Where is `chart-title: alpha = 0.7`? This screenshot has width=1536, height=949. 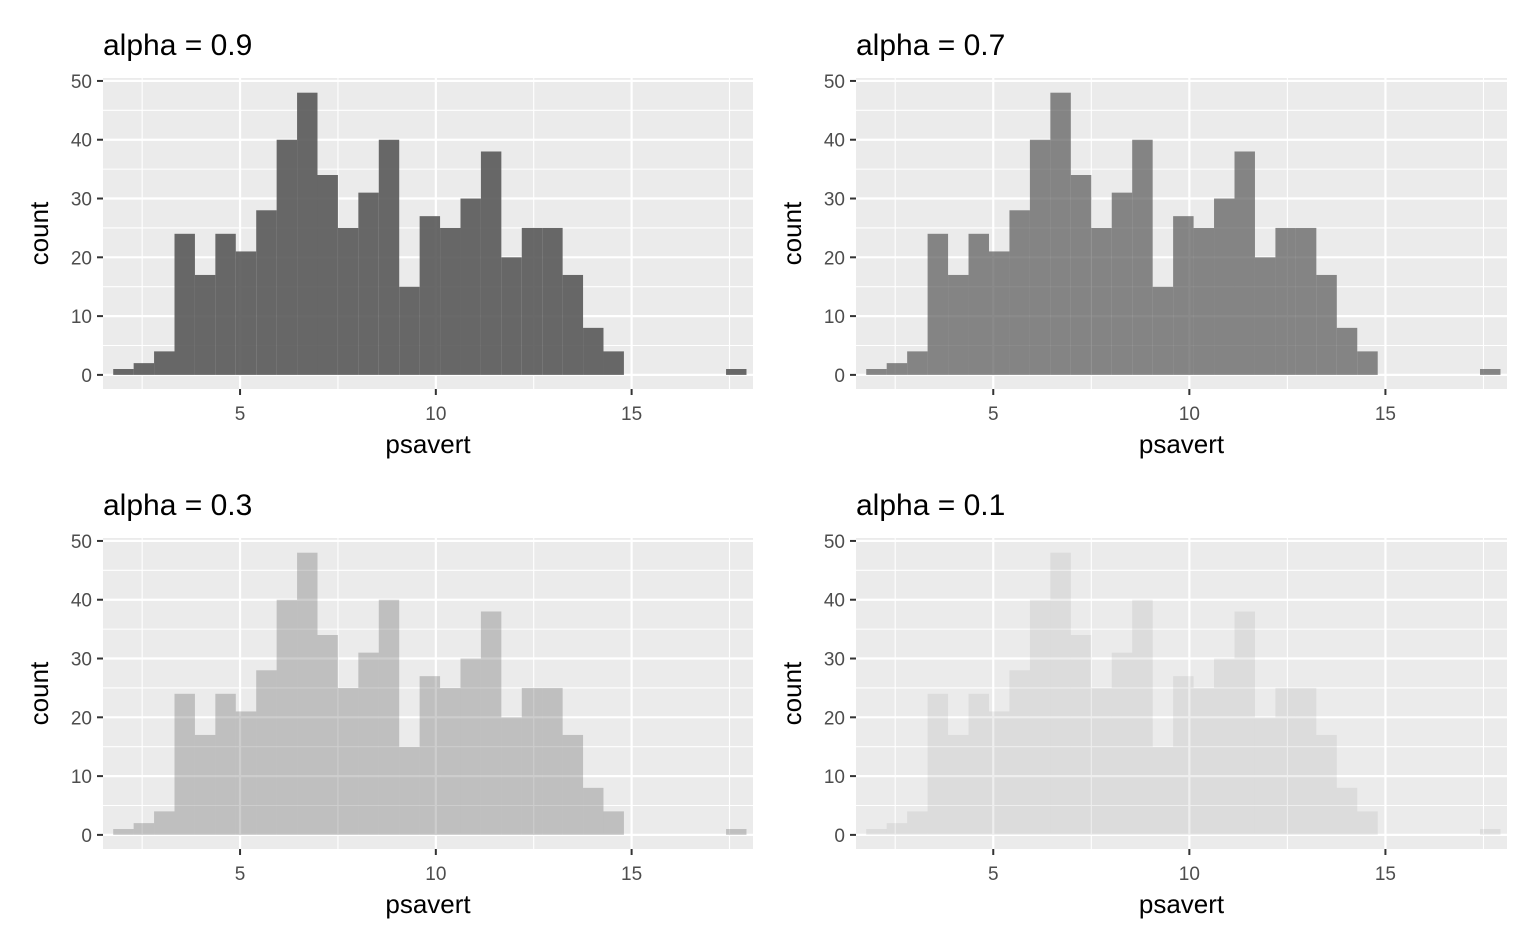 chart-title: alpha = 0.7 is located at coordinates (930, 45).